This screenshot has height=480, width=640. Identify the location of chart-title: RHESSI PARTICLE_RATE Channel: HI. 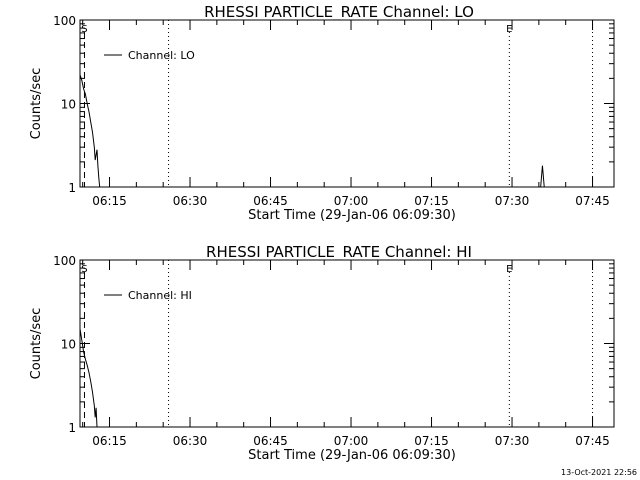
(339, 252).